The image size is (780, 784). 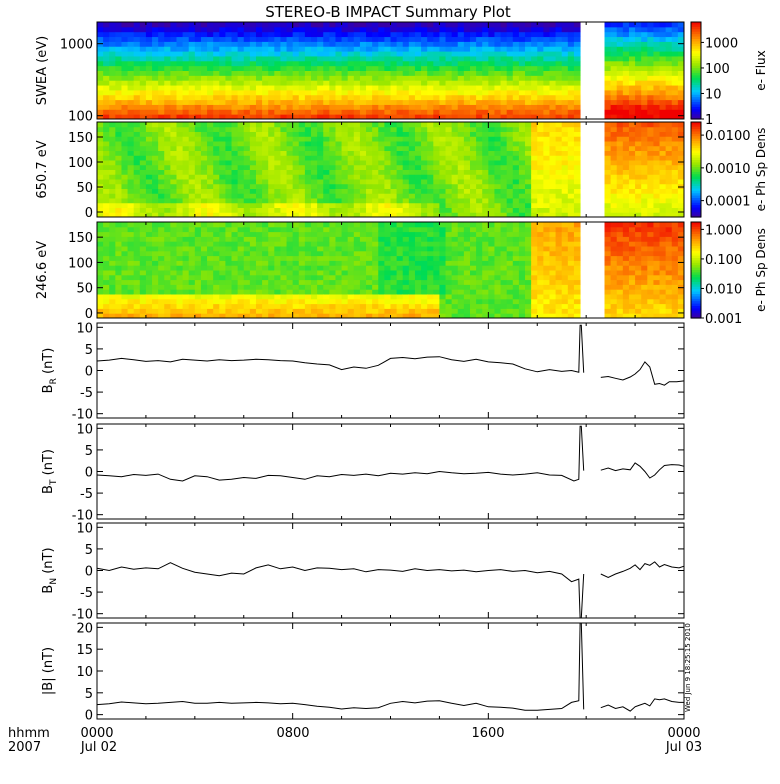 I want to click on y-axis-label: 650.7 eV, so click(x=42, y=169).